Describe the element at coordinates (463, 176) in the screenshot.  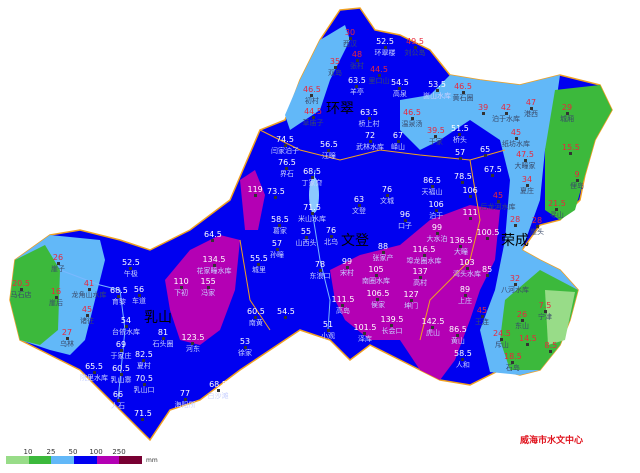
I see `station-value: 78.5` at that location.